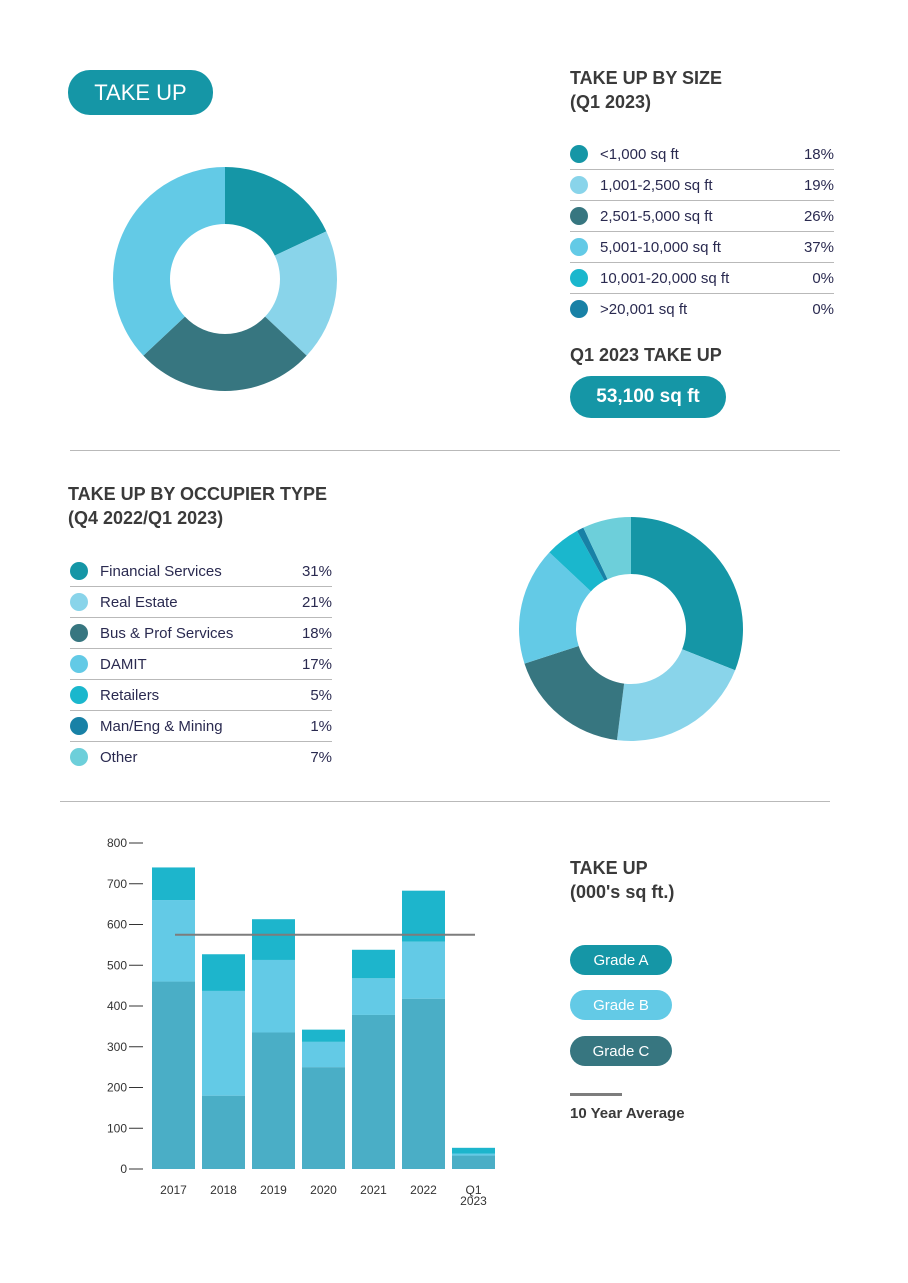 Image resolution: width=908 pixels, height=1283 pixels. What do you see at coordinates (622, 892) in the screenshot?
I see `bar-subtitle: (000's sq ft.)` at bounding box center [622, 892].